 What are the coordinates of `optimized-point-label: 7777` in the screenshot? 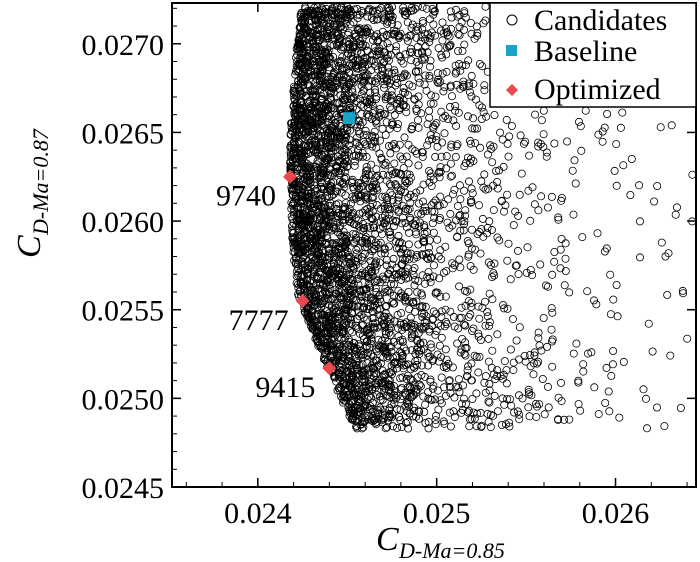 It's located at (259, 320).